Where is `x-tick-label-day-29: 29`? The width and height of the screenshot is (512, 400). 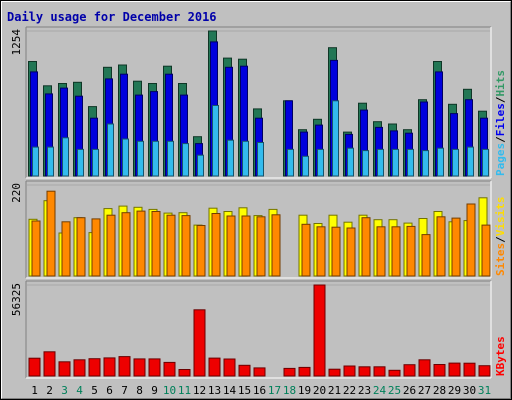
x-tick-label-day-29: 29 is located at coordinates (454, 390).